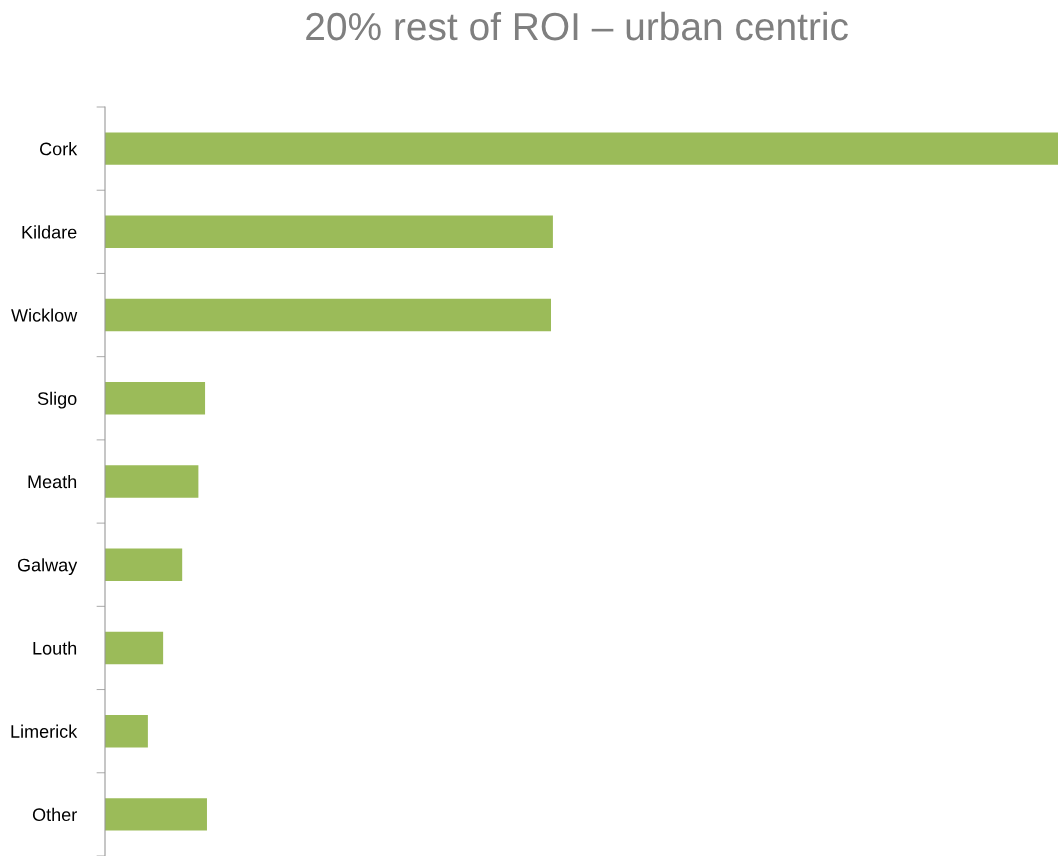  Describe the element at coordinates (55, 648) in the screenshot. I see `y-tick-label: Louth` at that location.